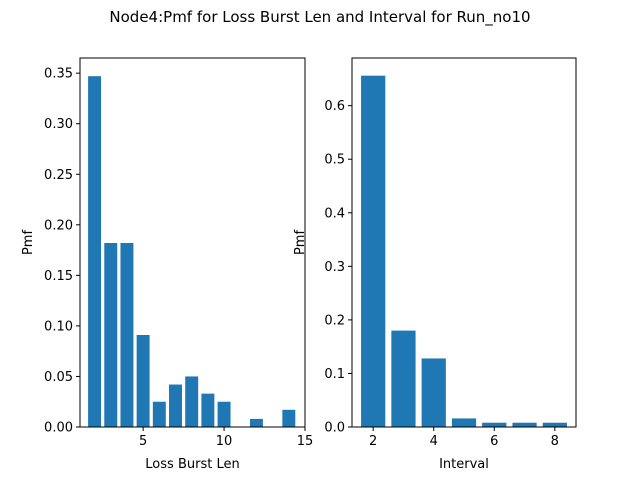 The height and width of the screenshot is (480, 640). I want to click on left-y-tick-label: 0.20, so click(58, 225).